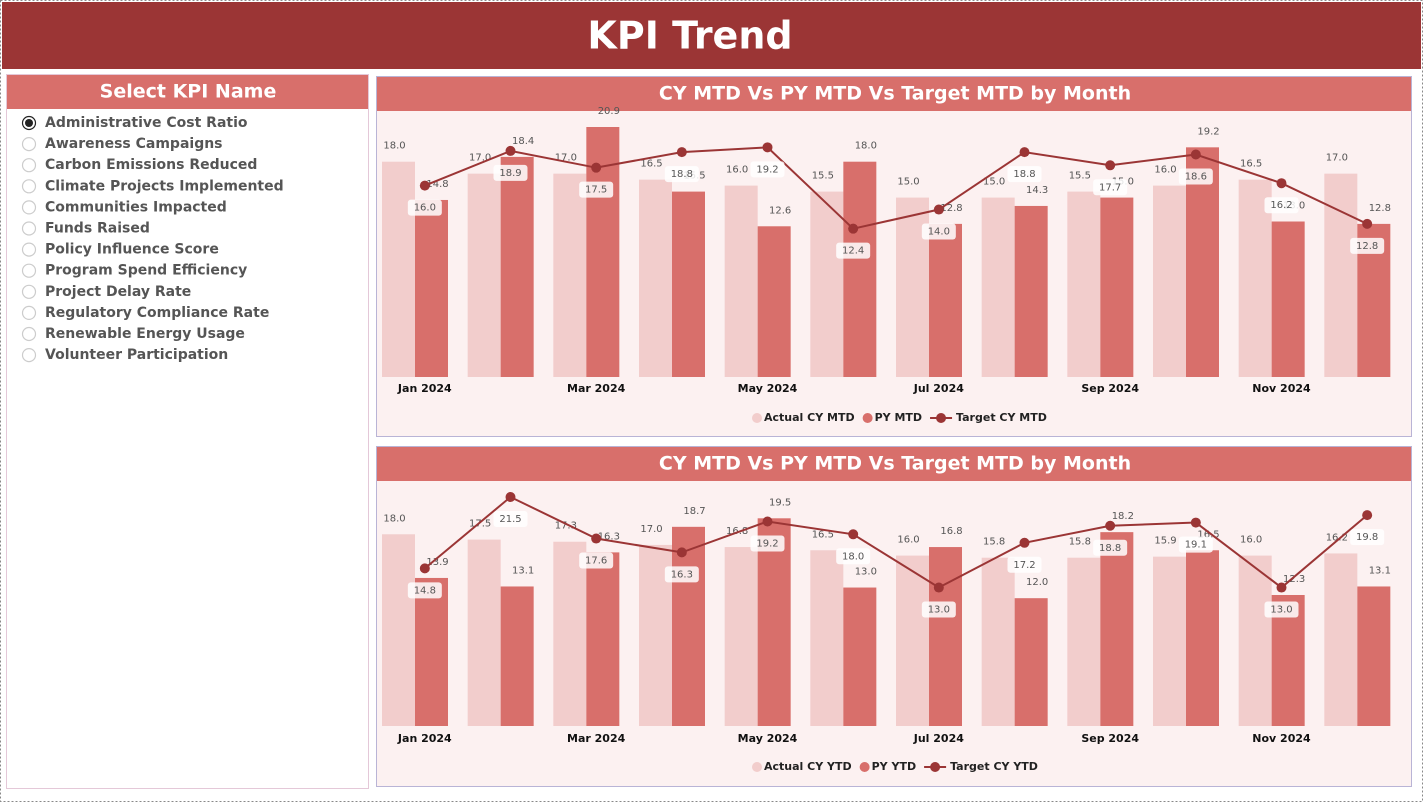  I want to click on data-label: 15.5, so click(823, 176).